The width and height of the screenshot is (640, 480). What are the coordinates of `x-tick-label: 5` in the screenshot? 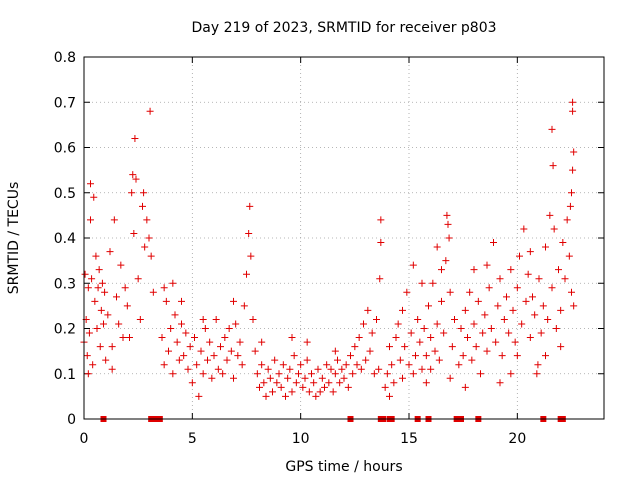 It's located at (192, 439).